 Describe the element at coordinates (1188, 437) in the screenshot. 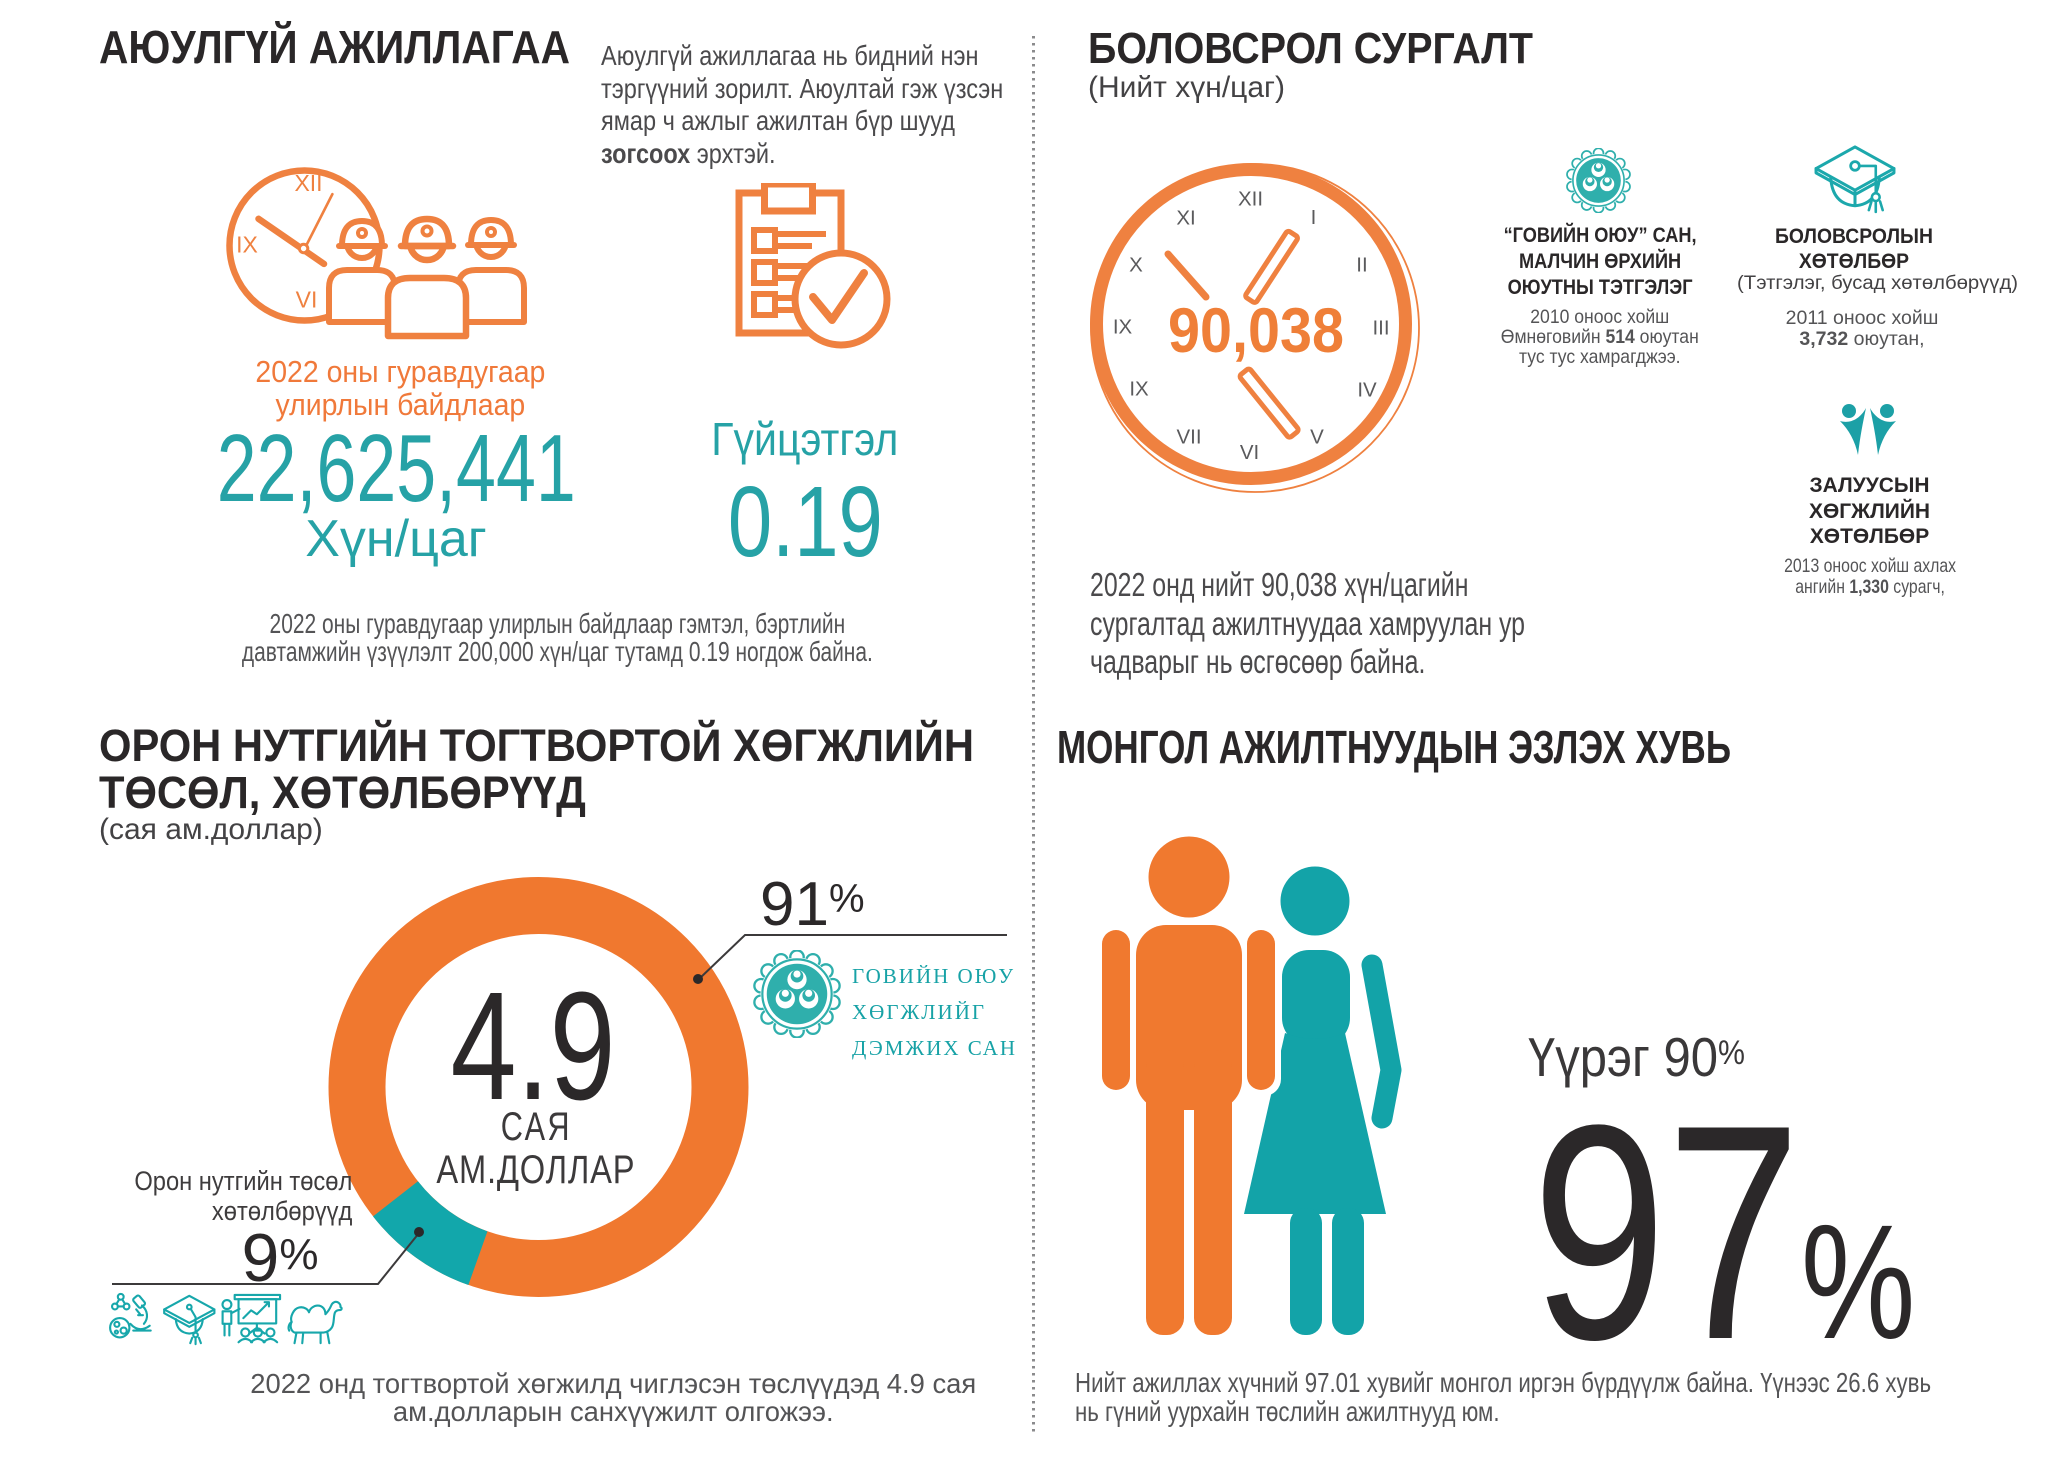

I see `svg-text: VII` at that location.